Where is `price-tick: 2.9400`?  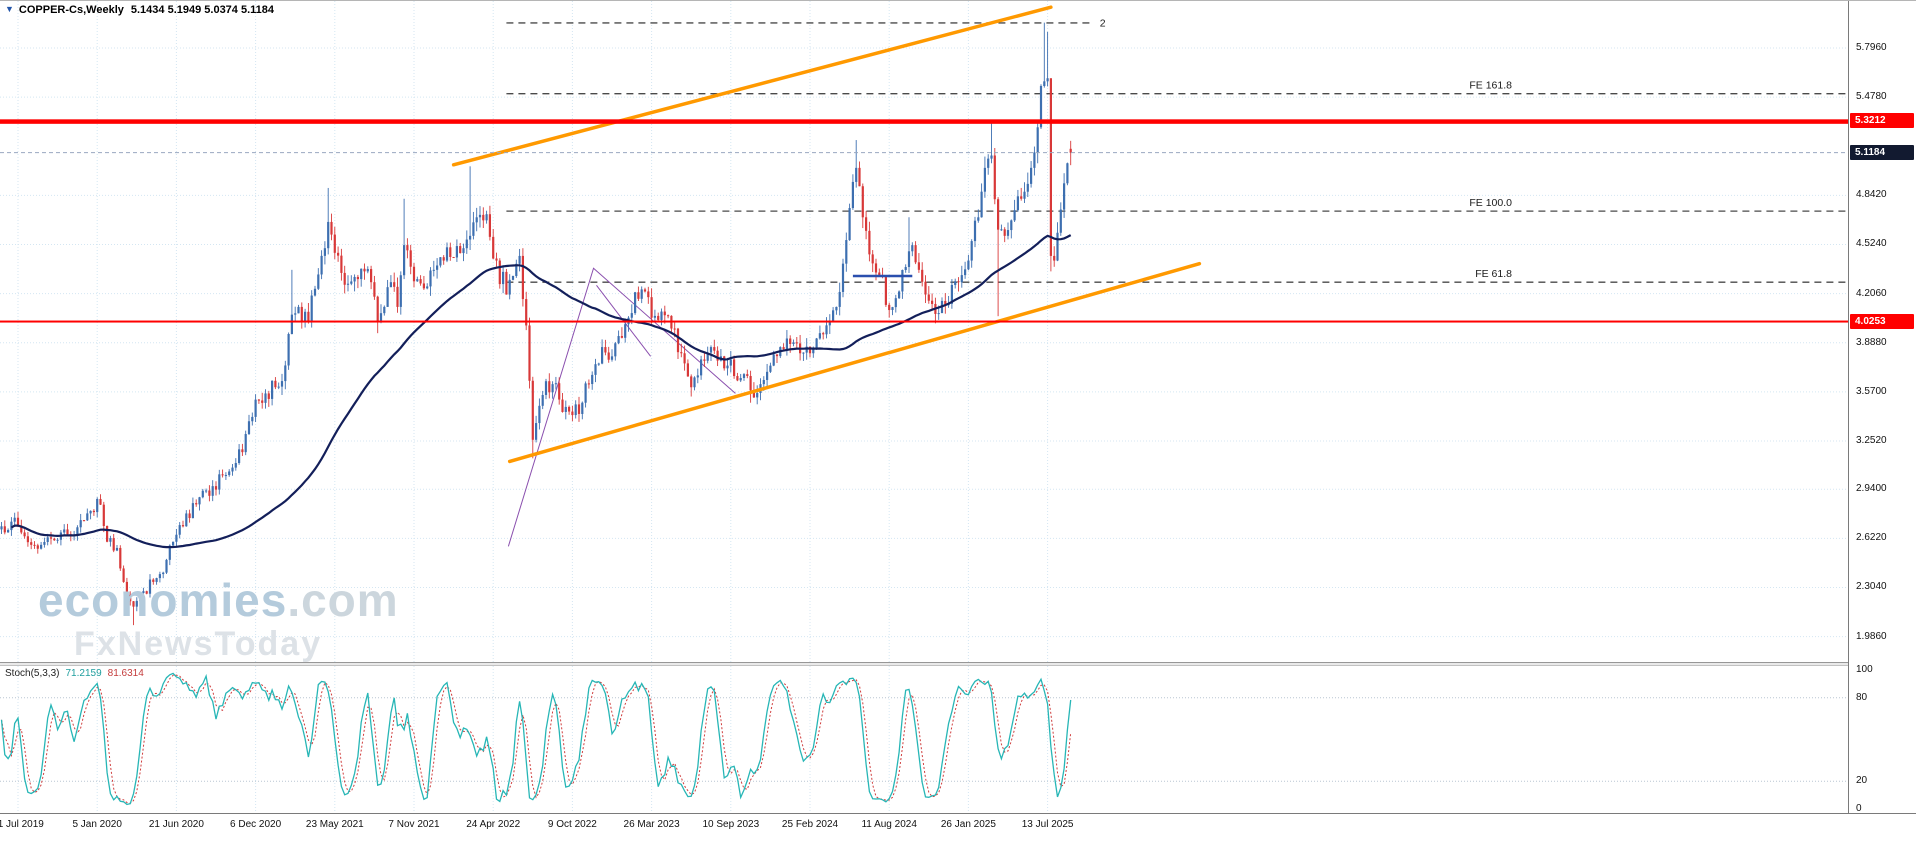
price-tick: 2.9400 is located at coordinates (1871, 489).